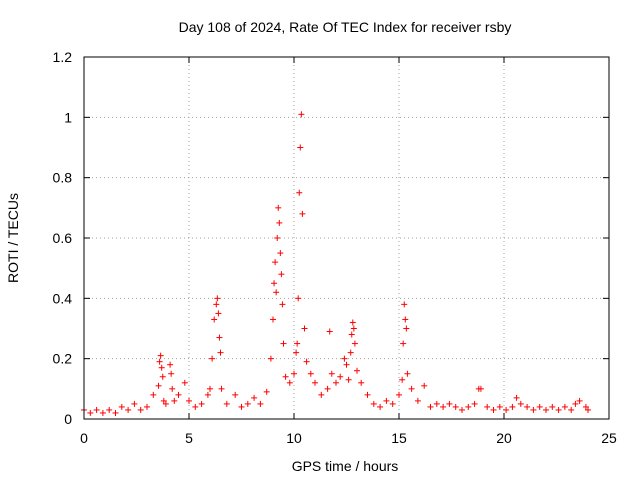  What do you see at coordinates (68, 419) in the screenshot?
I see `y-tick-label: 0` at bounding box center [68, 419].